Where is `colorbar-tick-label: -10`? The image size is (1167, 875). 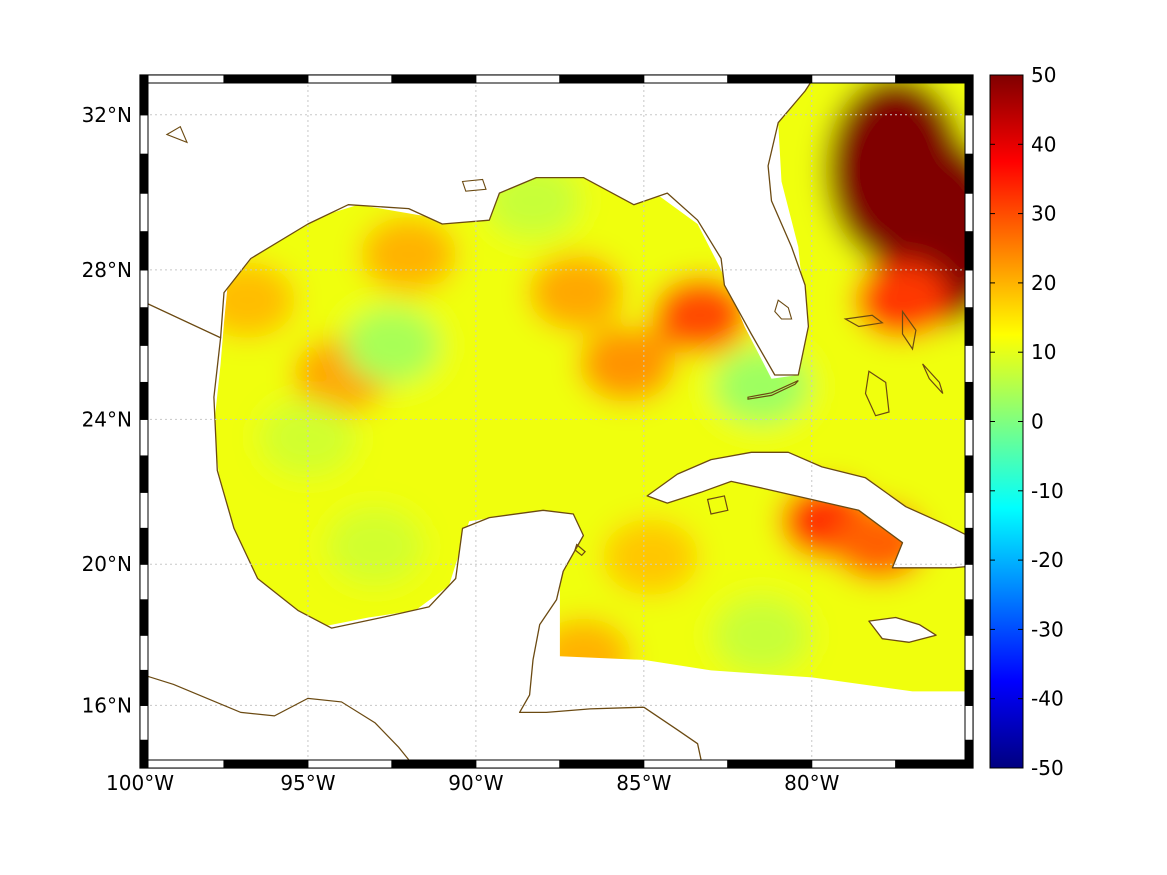 colorbar-tick-label: -10 is located at coordinates (1047, 491).